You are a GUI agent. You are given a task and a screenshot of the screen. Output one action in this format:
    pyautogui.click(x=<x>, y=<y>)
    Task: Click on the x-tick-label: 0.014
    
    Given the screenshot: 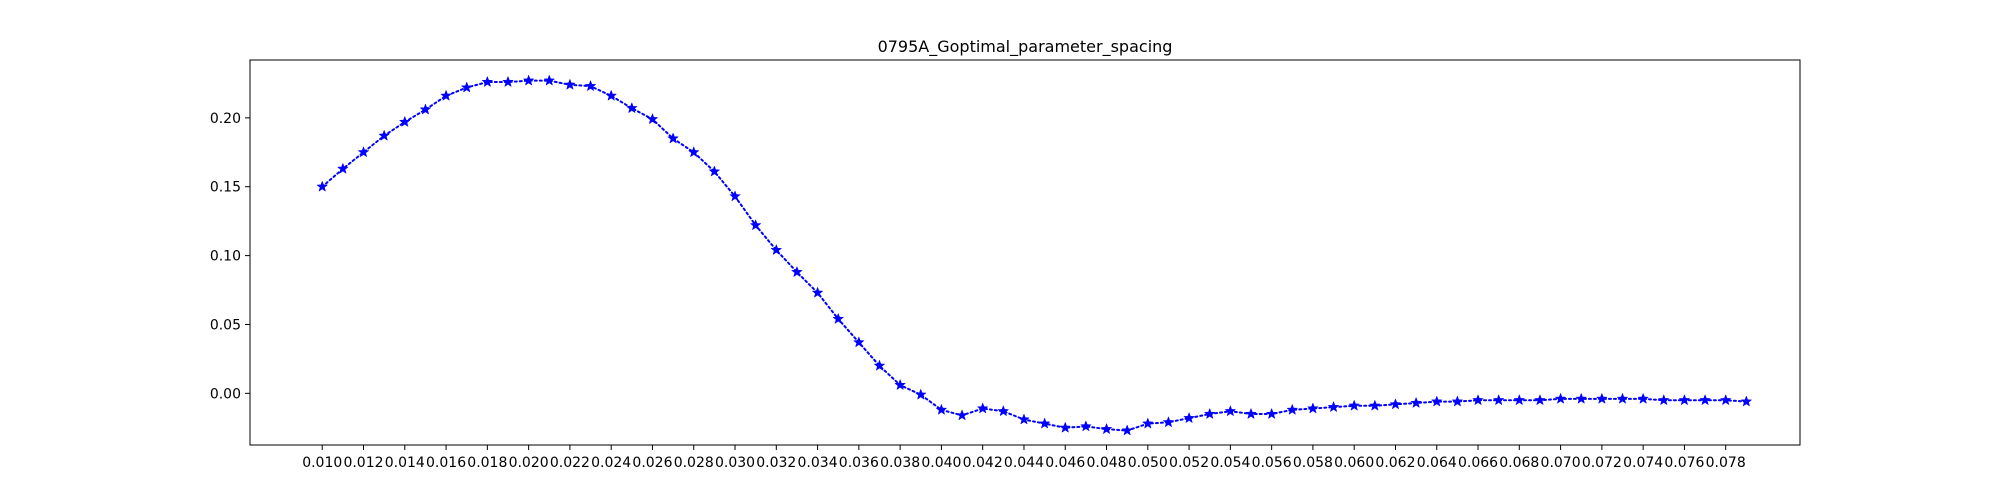 What is the action you would take?
    pyautogui.click(x=405, y=463)
    